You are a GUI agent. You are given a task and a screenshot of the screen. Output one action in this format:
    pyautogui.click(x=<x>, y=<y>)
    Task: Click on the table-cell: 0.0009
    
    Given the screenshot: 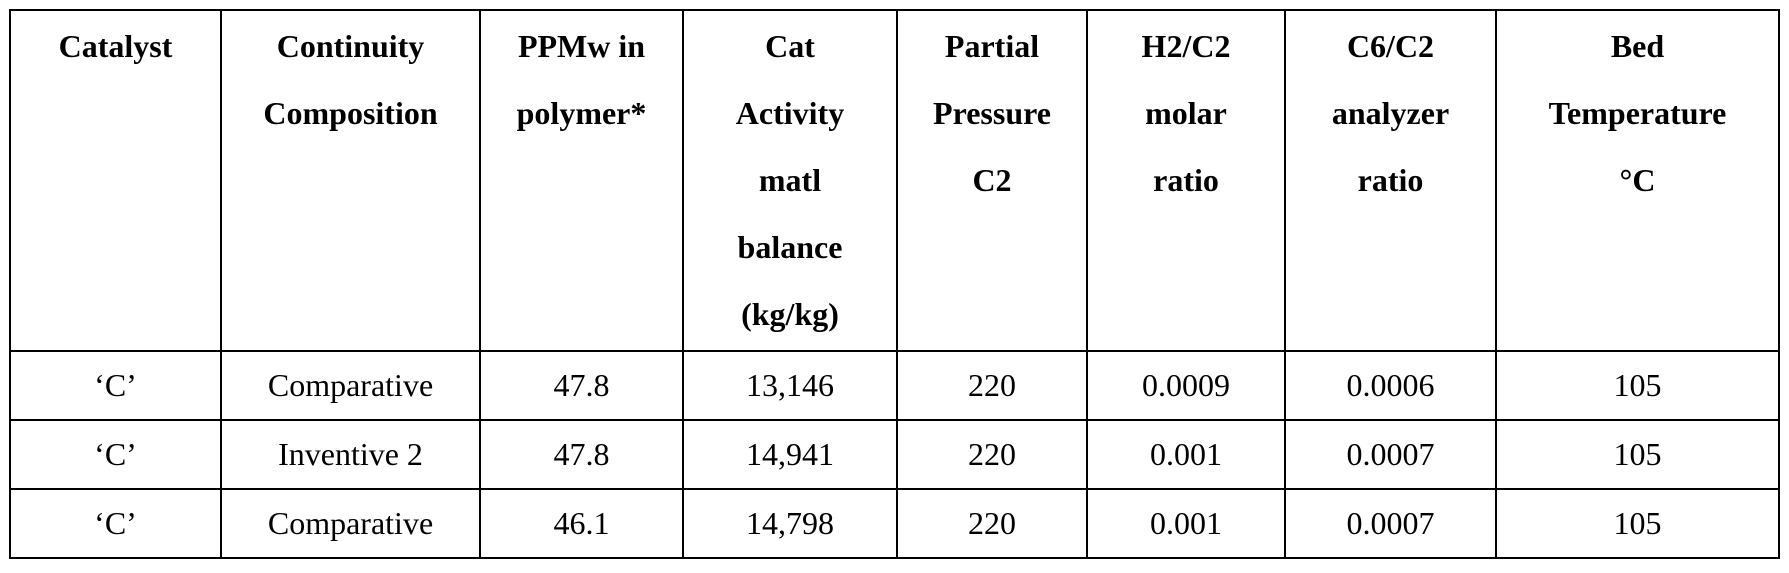 What is the action you would take?
    pyautogui.click(x=1186, y=385)
    